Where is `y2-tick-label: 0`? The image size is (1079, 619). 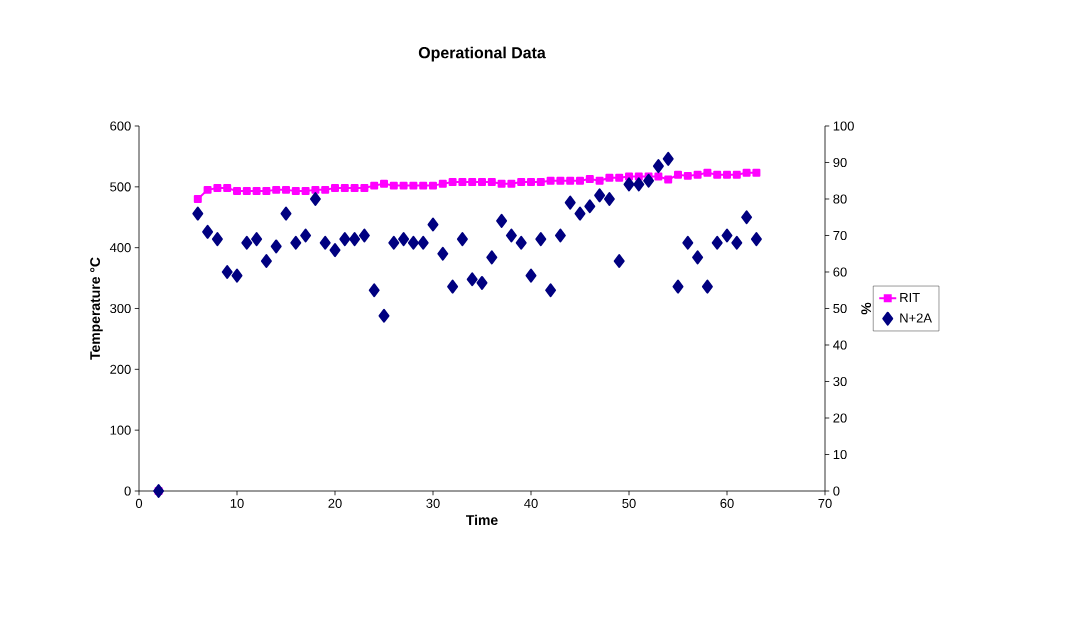 y2-tick-label: 0 is located at coordinates (836, 491).